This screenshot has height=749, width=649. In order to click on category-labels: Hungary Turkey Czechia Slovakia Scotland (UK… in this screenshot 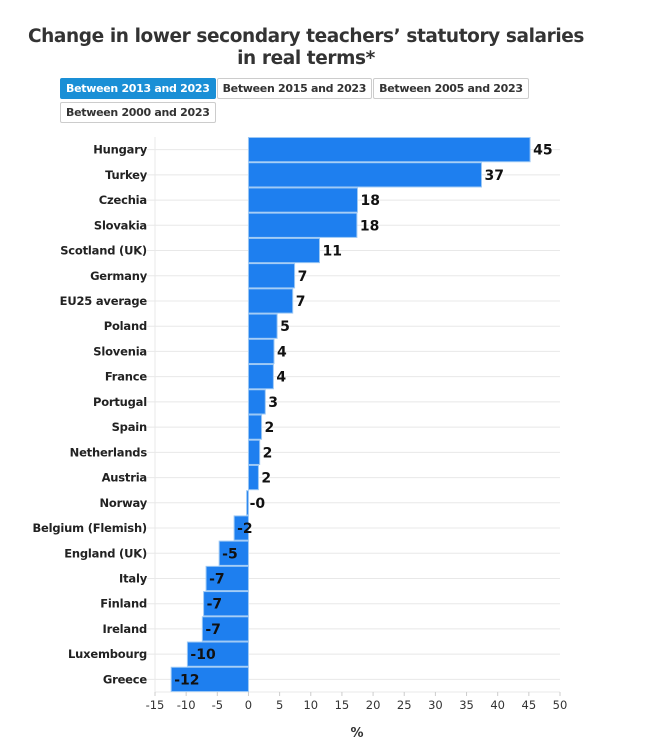, I will do `click(89, 415)`.